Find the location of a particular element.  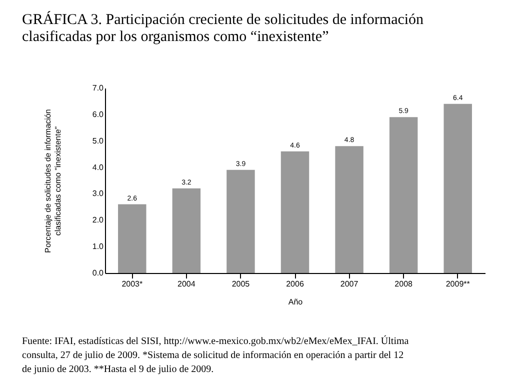

x-tick-label: 2004 is located at coordinates (187, 284).